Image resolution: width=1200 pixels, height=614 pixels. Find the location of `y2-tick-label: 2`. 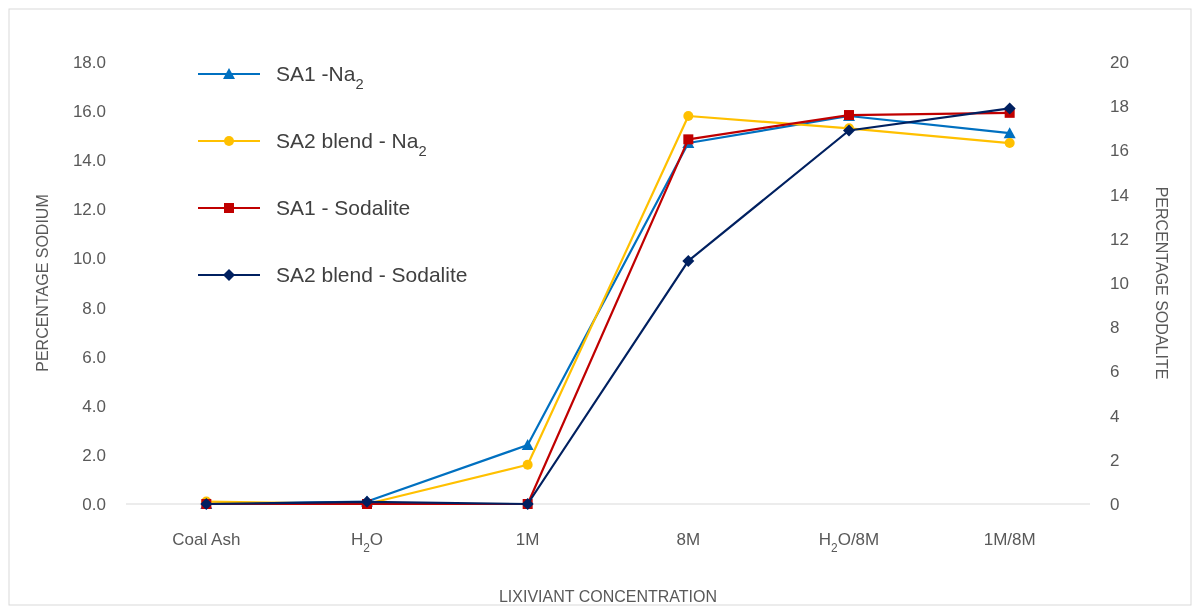

y2-tick-label: 2 is located at coordinates (1115, 460).